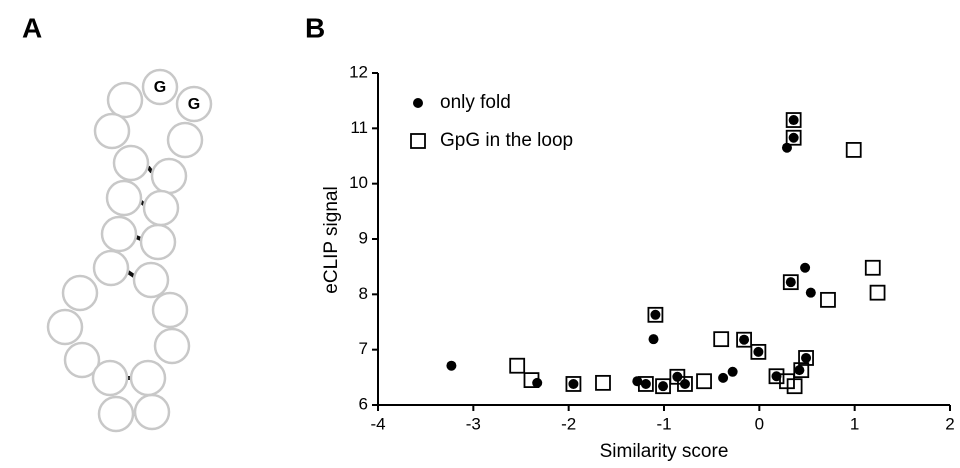 This screenshot has height=468, width=960. What do you see at coordinates (331, 239) in the screenshot?
I see `y-axis-label: eCLIP signal` at bounding box center [331, 239].